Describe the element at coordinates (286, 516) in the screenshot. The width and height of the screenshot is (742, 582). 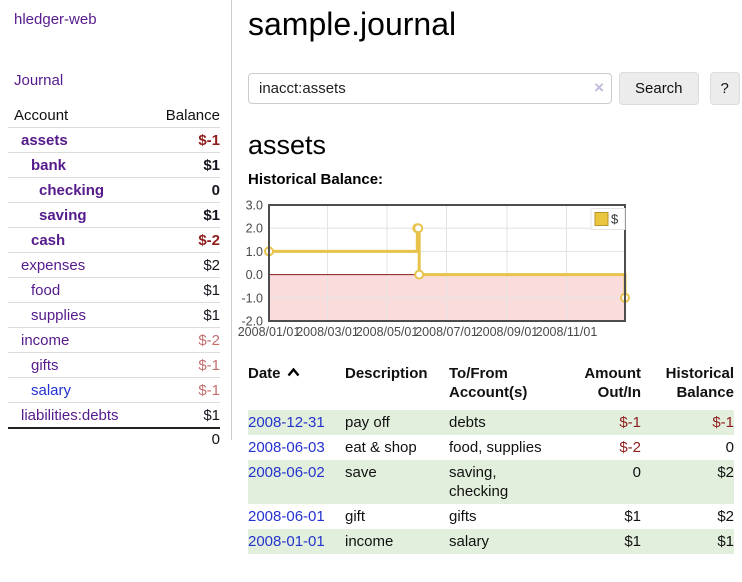
I see `transaction-date-link: 2008-06-01` at that location.